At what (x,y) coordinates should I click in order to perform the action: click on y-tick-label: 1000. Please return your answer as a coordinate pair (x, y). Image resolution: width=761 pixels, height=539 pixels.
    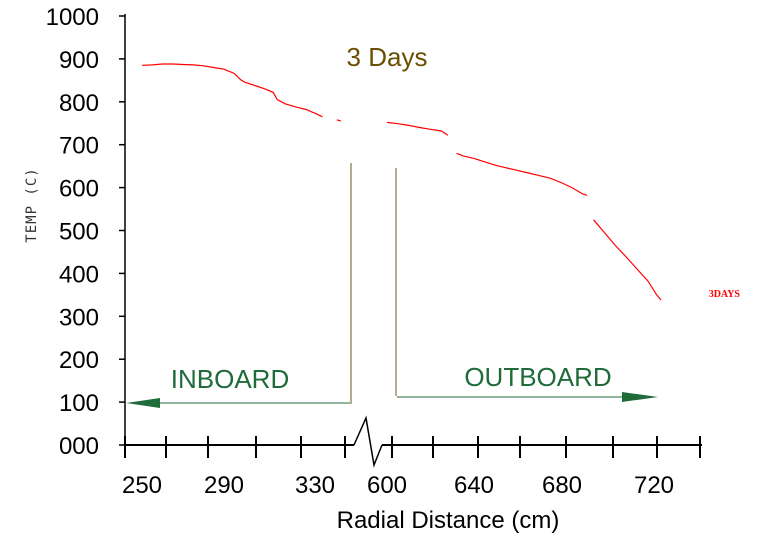
    Looking at the image, I should click on (72, 17).